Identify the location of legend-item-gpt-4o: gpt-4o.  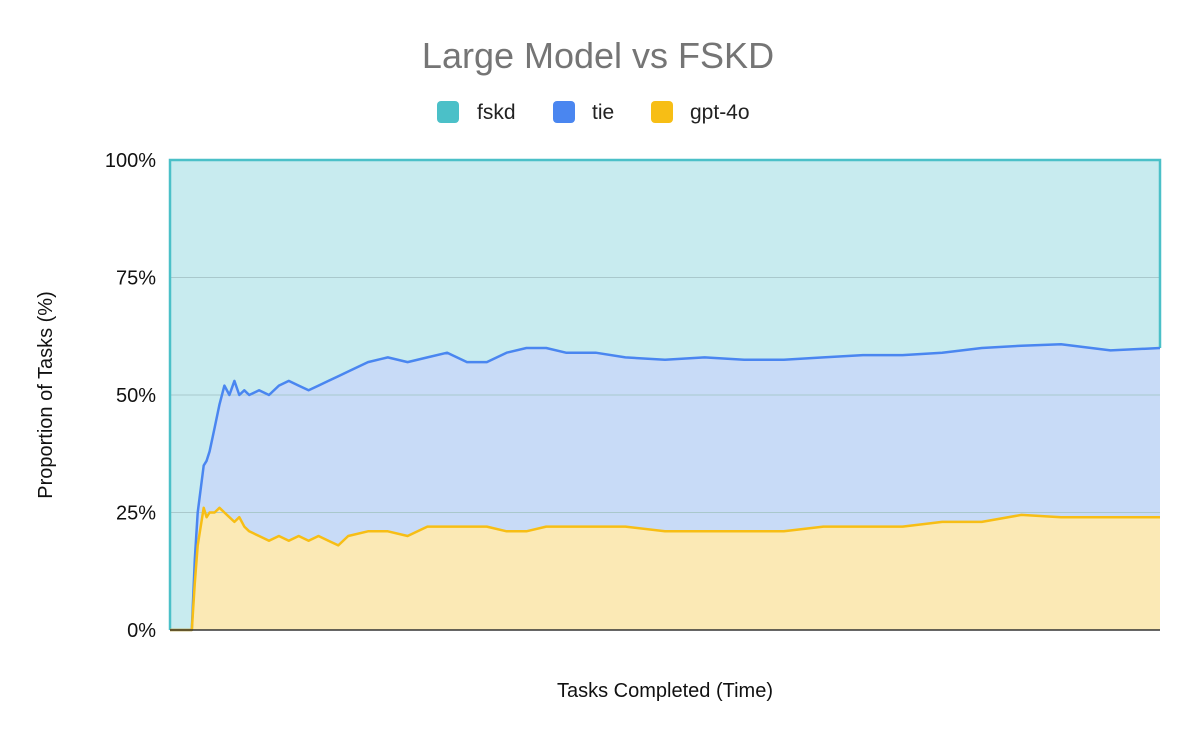
(700, 112).